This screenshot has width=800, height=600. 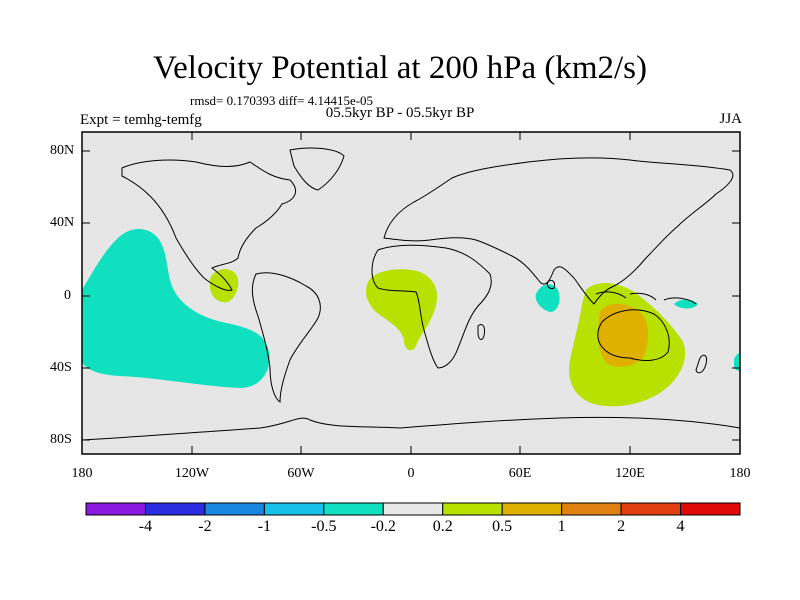 What do you see at coordinates (740, 473) in the screenshot?
I see `lon-label-180e: 180` at bounding box center [740, 473].